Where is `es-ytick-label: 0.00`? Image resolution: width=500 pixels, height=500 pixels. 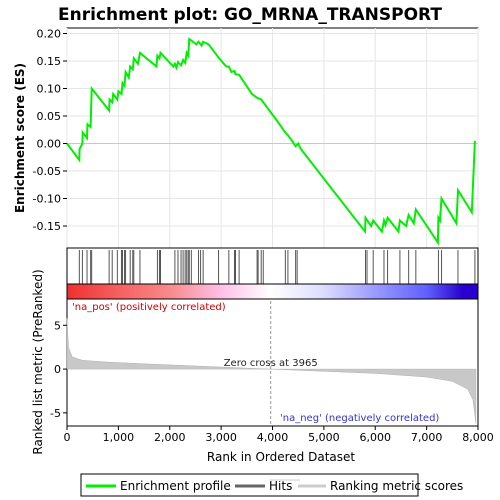 es-ytick-label: 0.00 is located at coordinates (49, 144).